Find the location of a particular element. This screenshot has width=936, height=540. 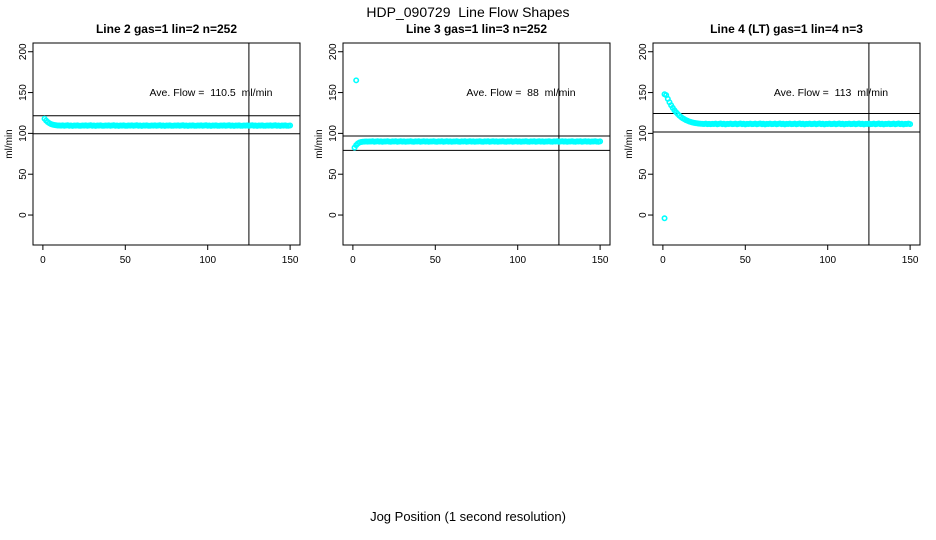

x-axis-label: Jog Position (1 second resolution) is located at coordinates (468, 516).